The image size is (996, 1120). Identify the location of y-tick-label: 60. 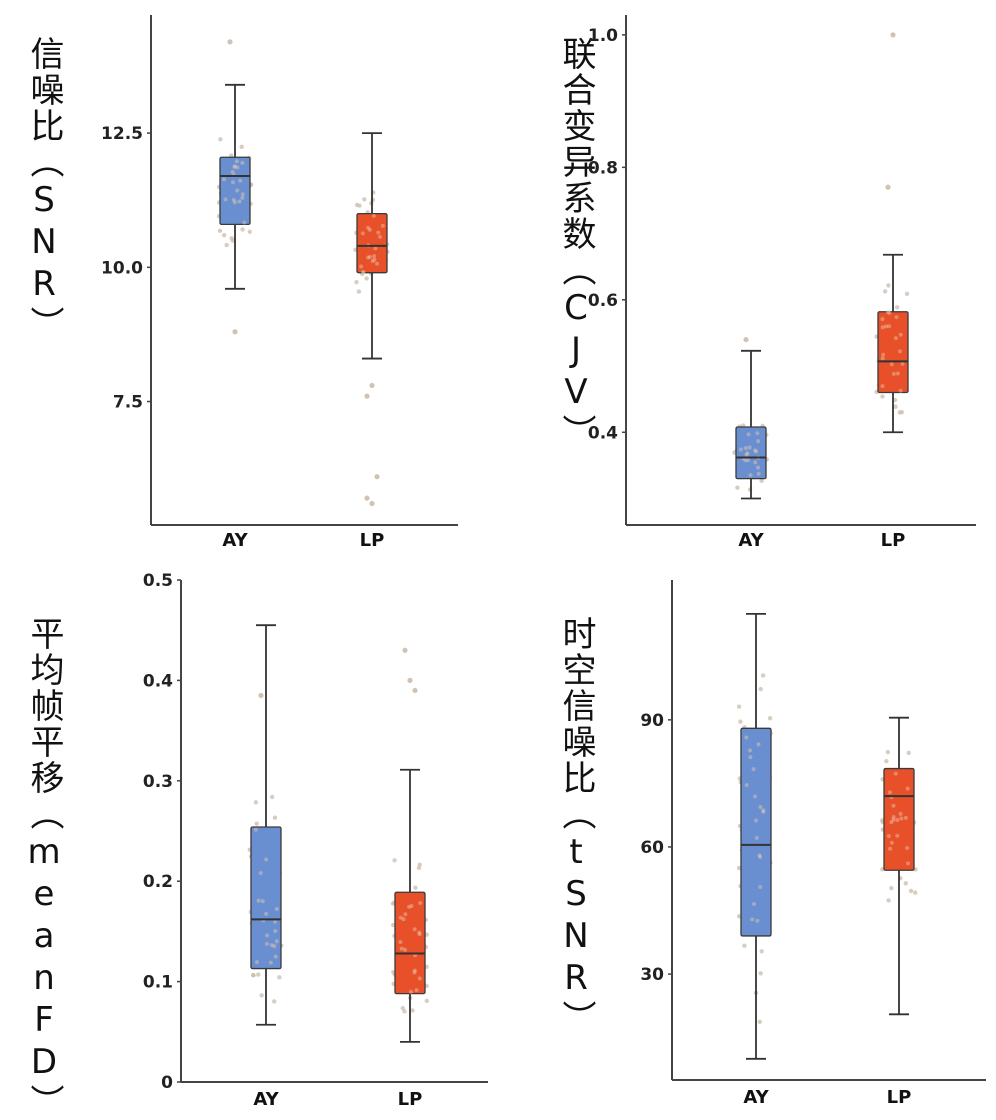
(652, 848).